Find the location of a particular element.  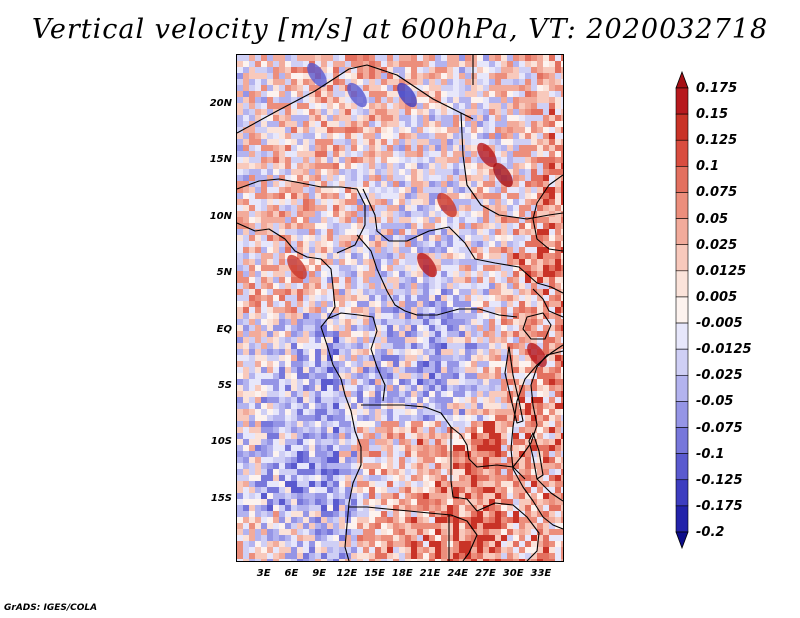

colorbar-level-label: 0.175 is located at coordinates (717, 88).